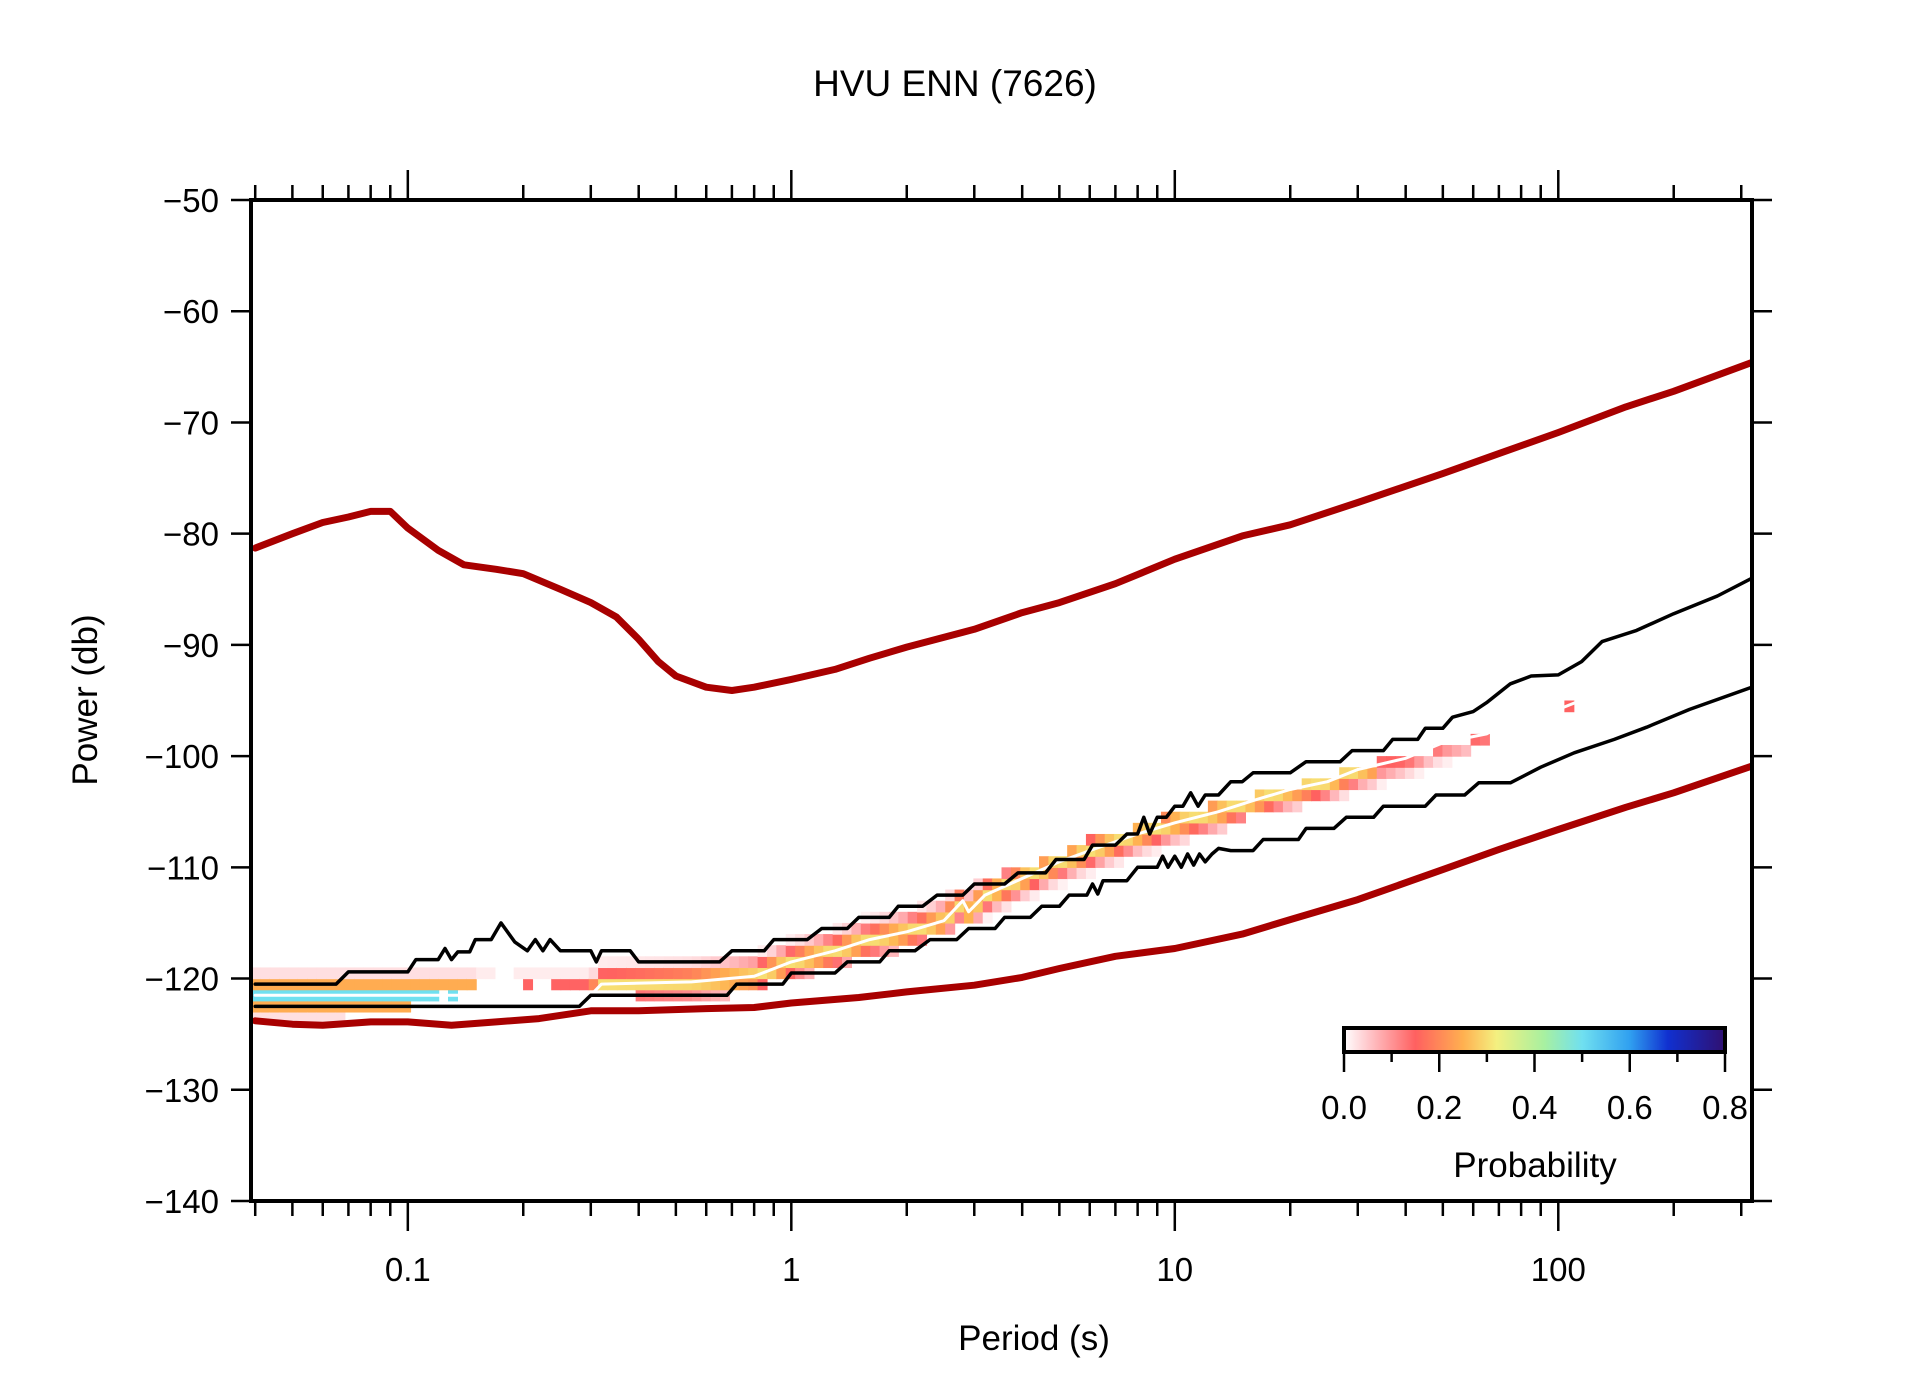 This screenshot has height=1389, width=1910. Describe the element at coordinates (1174, 1269) in the screenshot. I see `x-tick-label: 10` at that location.